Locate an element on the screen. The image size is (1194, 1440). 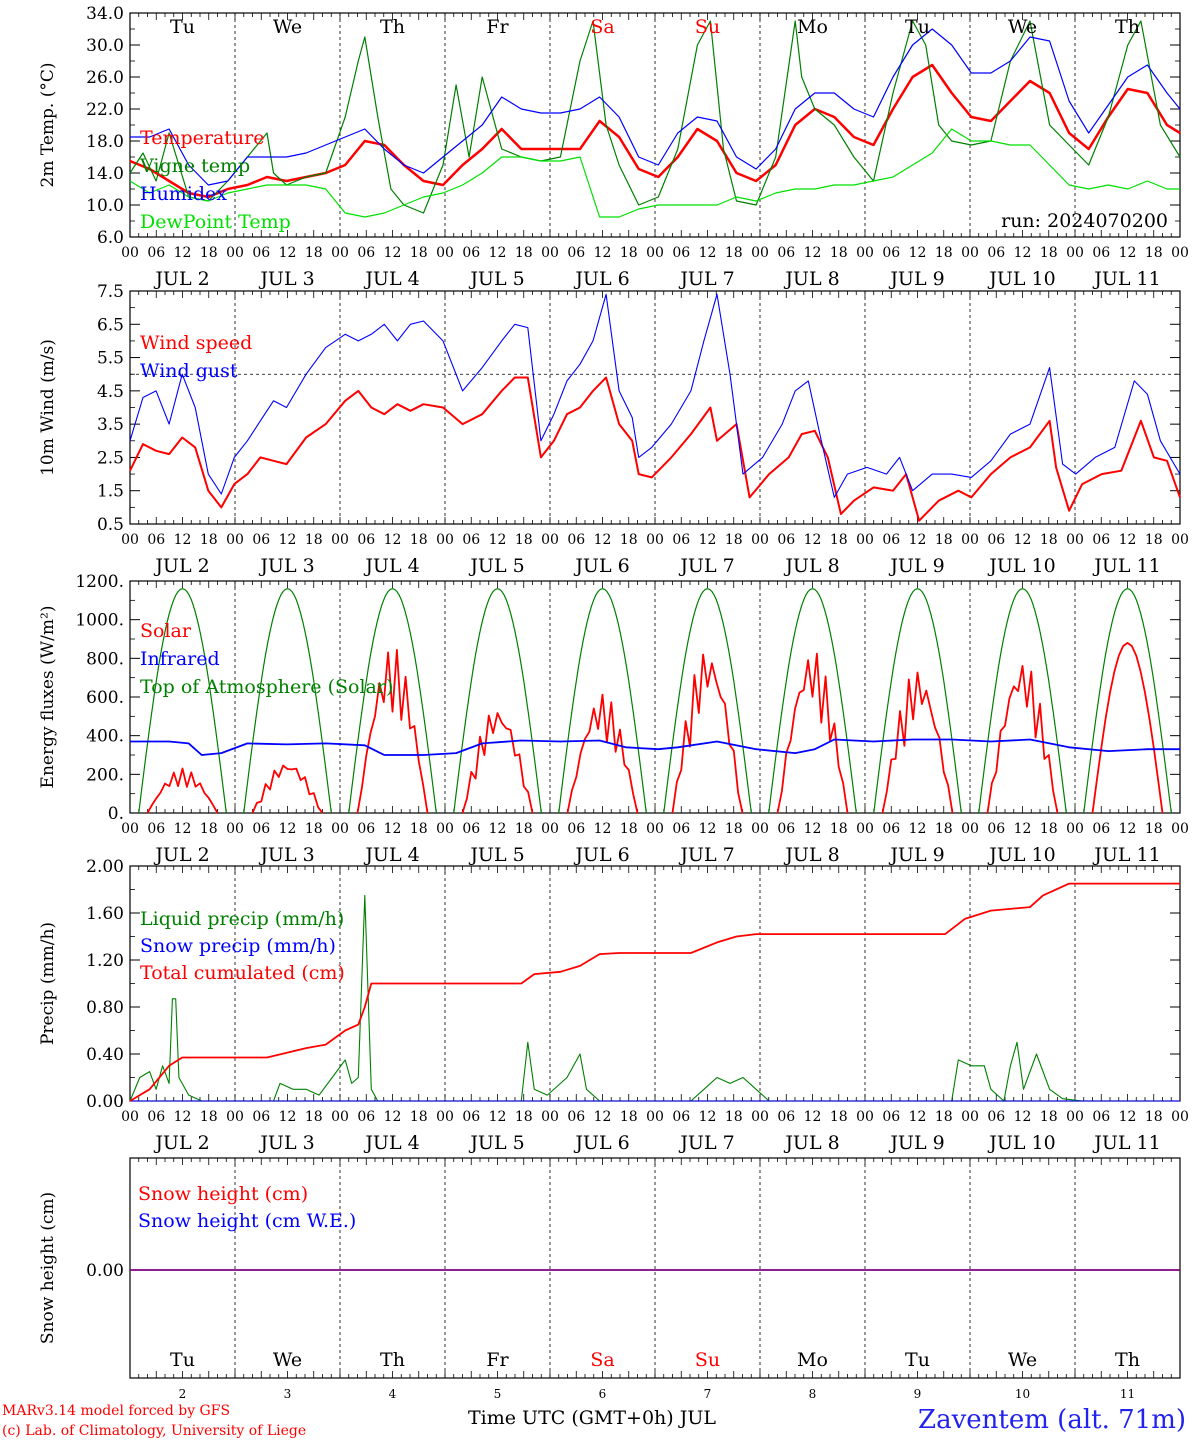
date-label: JUL 3 is located at coordinates (286, 1143).